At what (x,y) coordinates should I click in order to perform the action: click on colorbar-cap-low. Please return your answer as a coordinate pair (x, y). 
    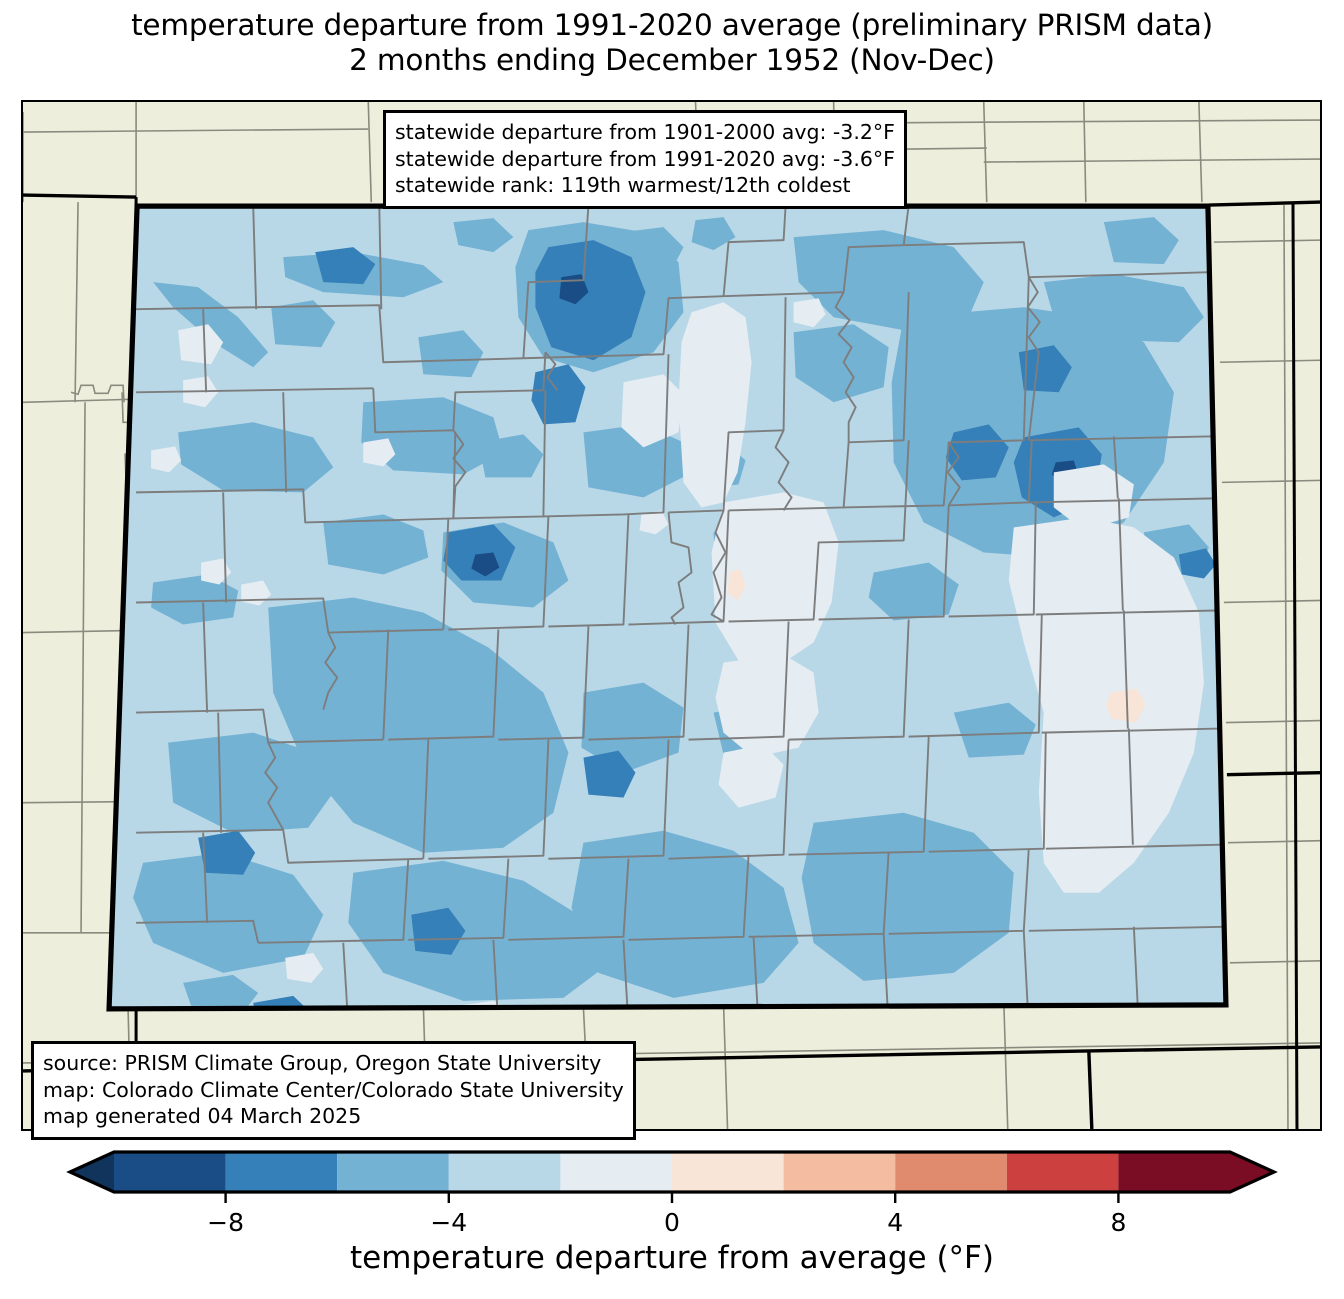
    Looking at the image, I should click on (92, 1172).